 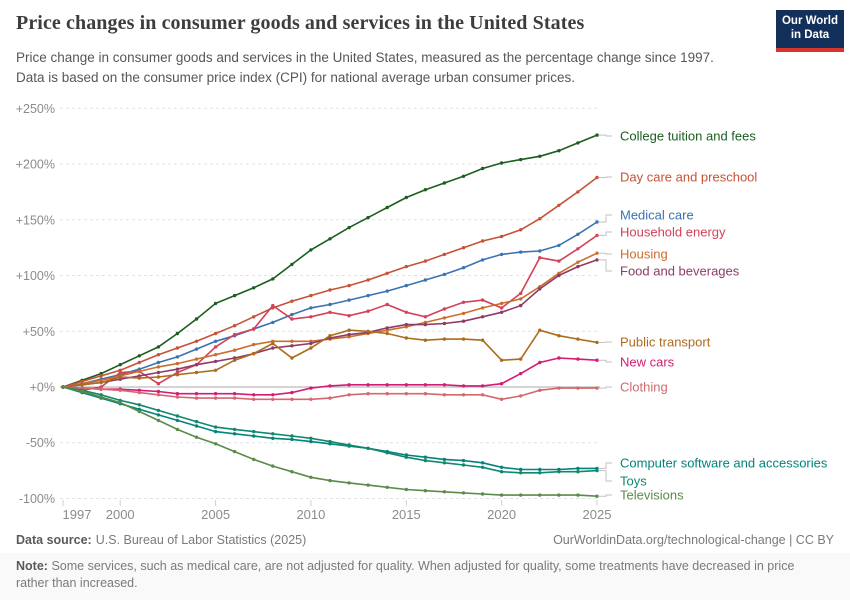 I want to click on series-label-new-cars: New cars, so click(x=647, y=362).